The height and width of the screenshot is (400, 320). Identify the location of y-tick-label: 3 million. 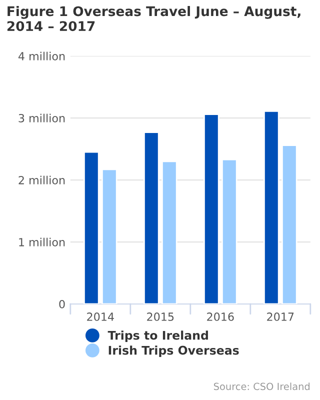
(41, 118).